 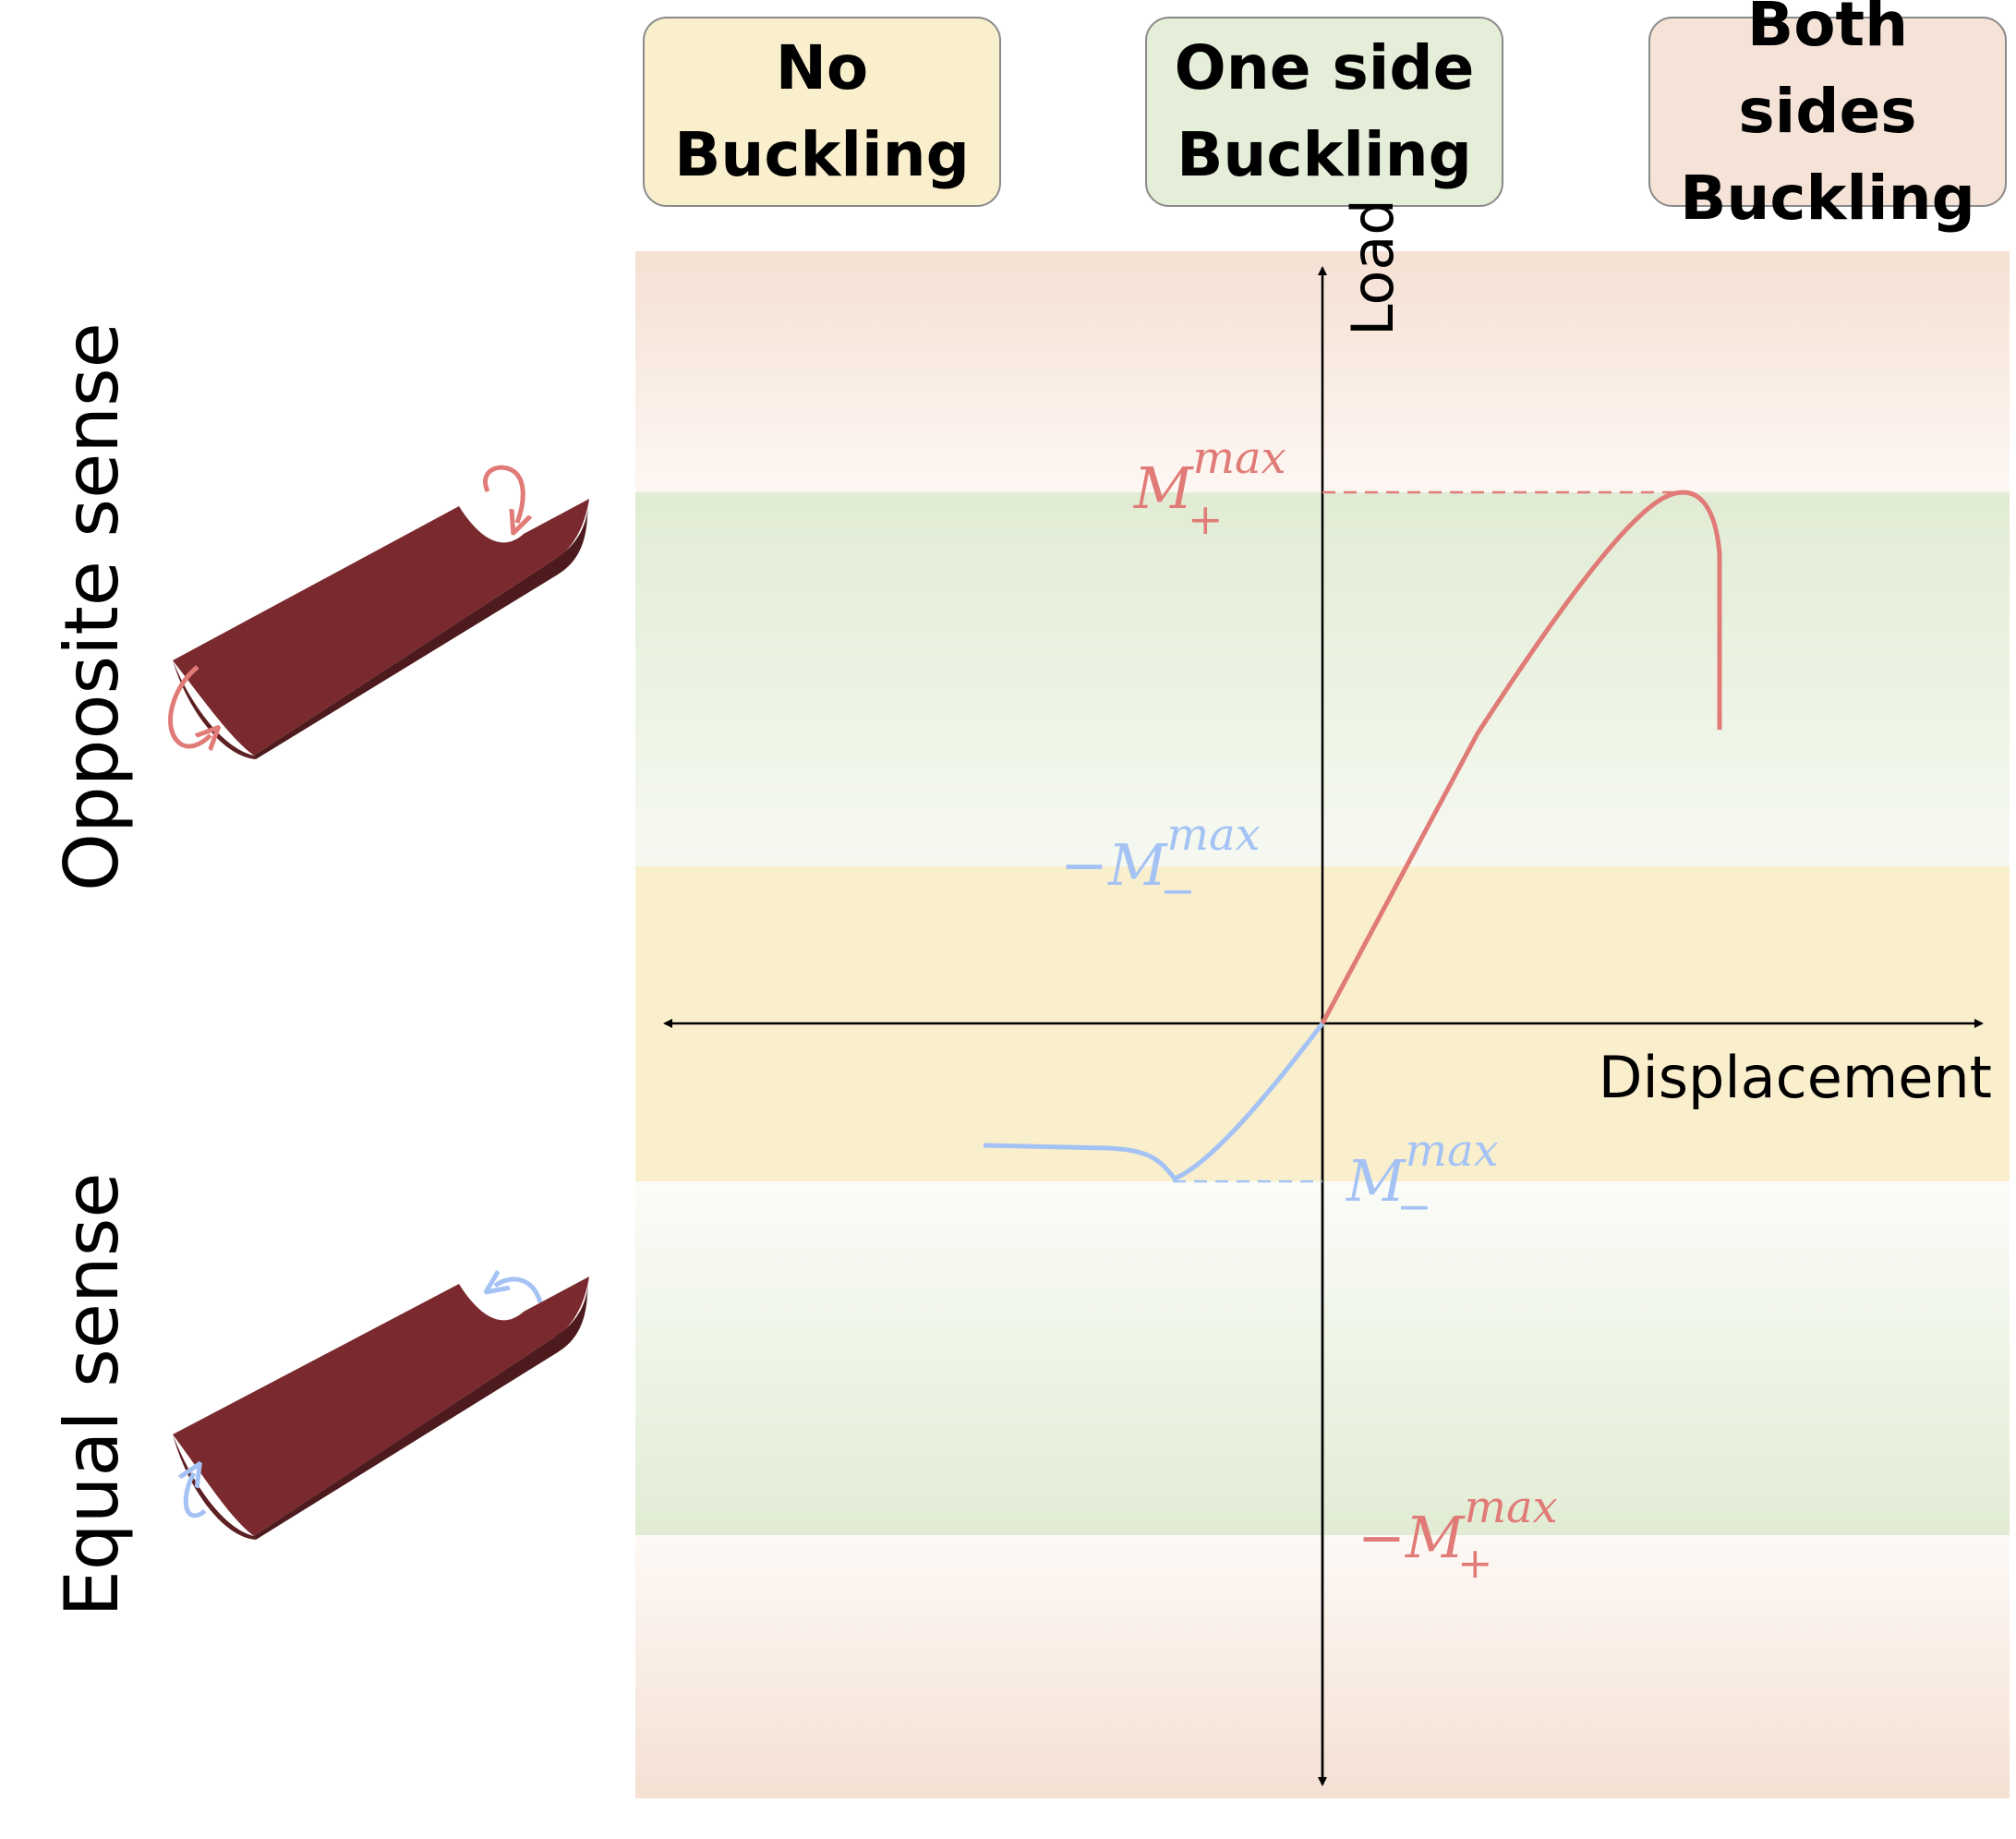 I want to click on legend-one-side-label: One side Buckling, so click(x=1324, y=111).